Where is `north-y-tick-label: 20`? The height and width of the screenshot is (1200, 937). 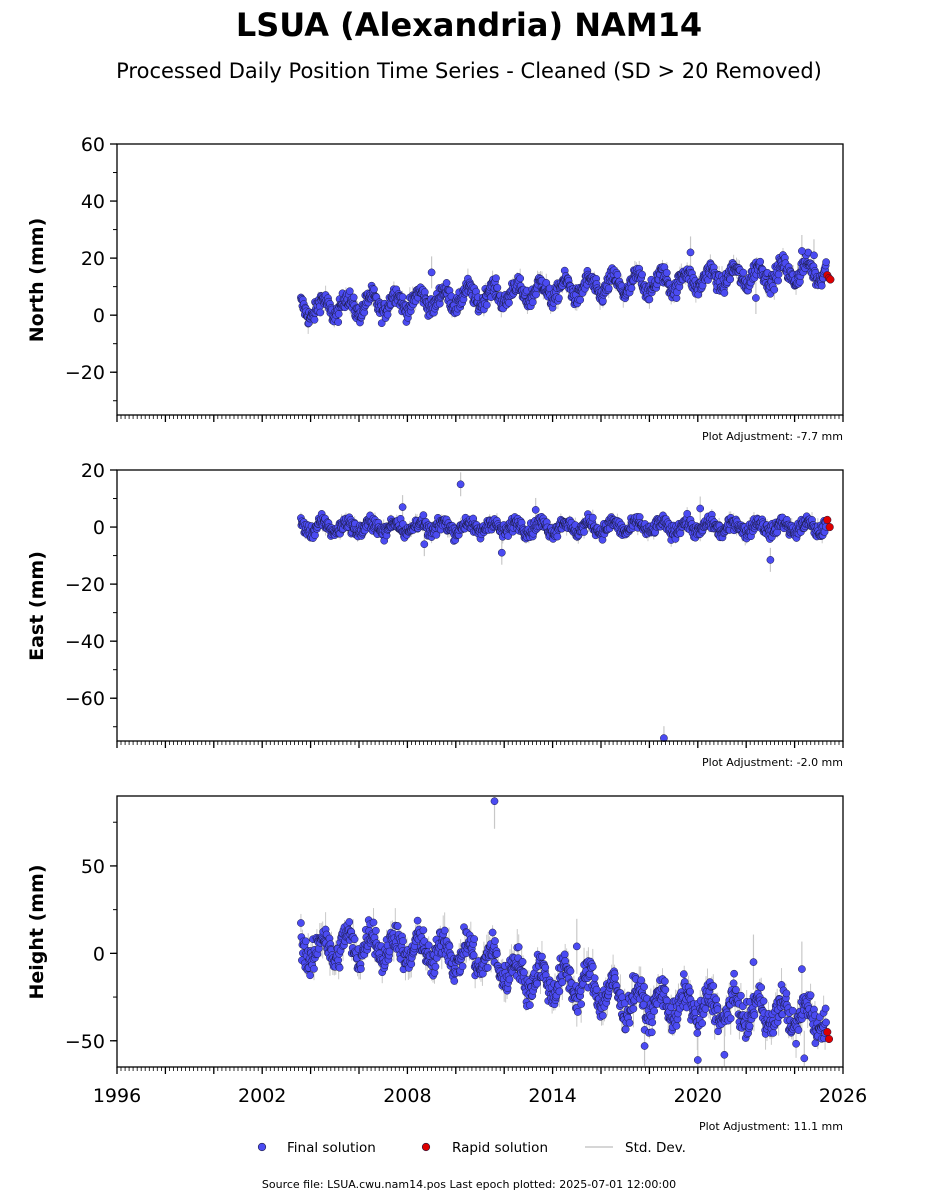 north-y-tick-label: 20 is located at coordinates (93, 259).